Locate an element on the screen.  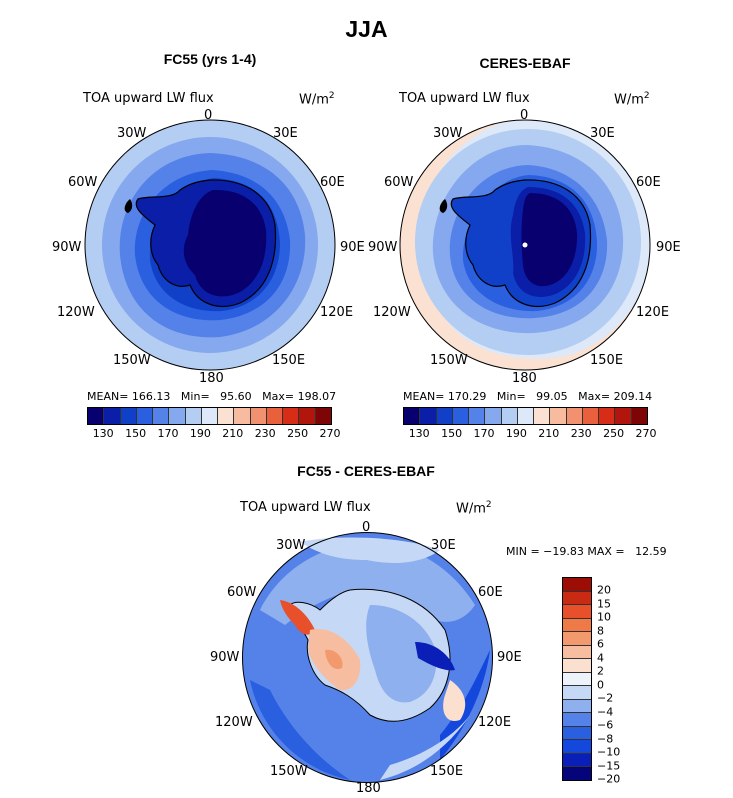
panel-2-units: W/m2 is located at coordinates (632, 99).